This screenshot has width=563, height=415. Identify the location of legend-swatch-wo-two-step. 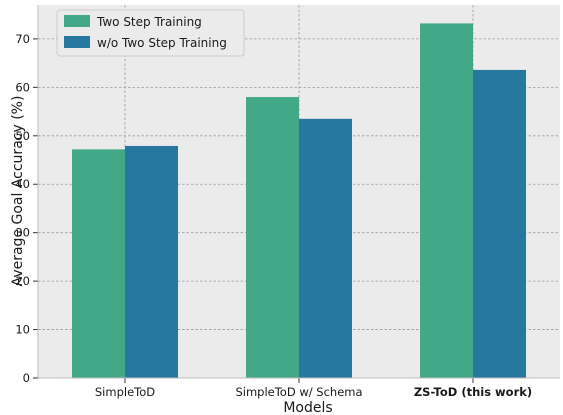
(77, 42).